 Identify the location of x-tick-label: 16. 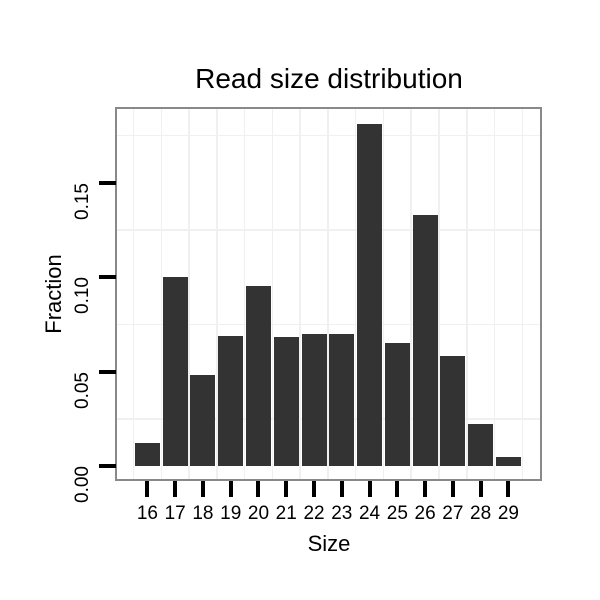
(147, 513).